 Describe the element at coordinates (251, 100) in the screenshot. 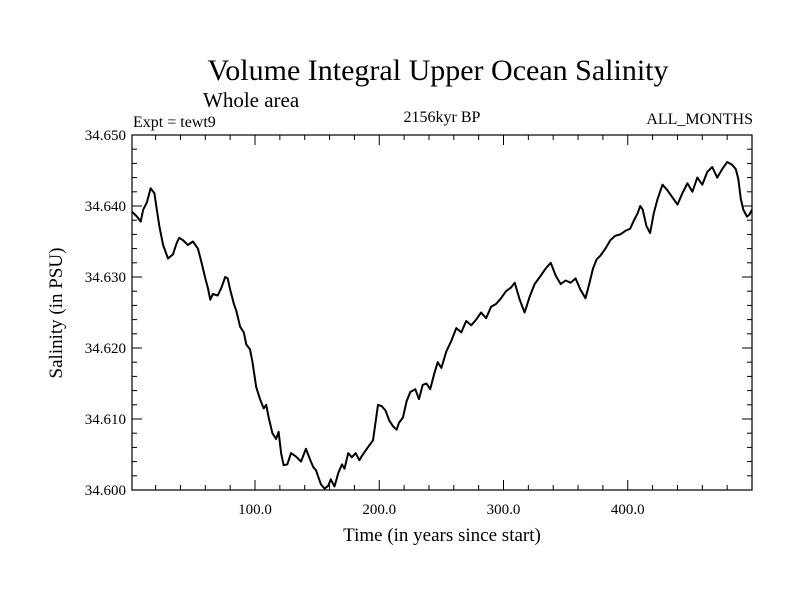

I see `chart-subtitle: Whole area` at that location.